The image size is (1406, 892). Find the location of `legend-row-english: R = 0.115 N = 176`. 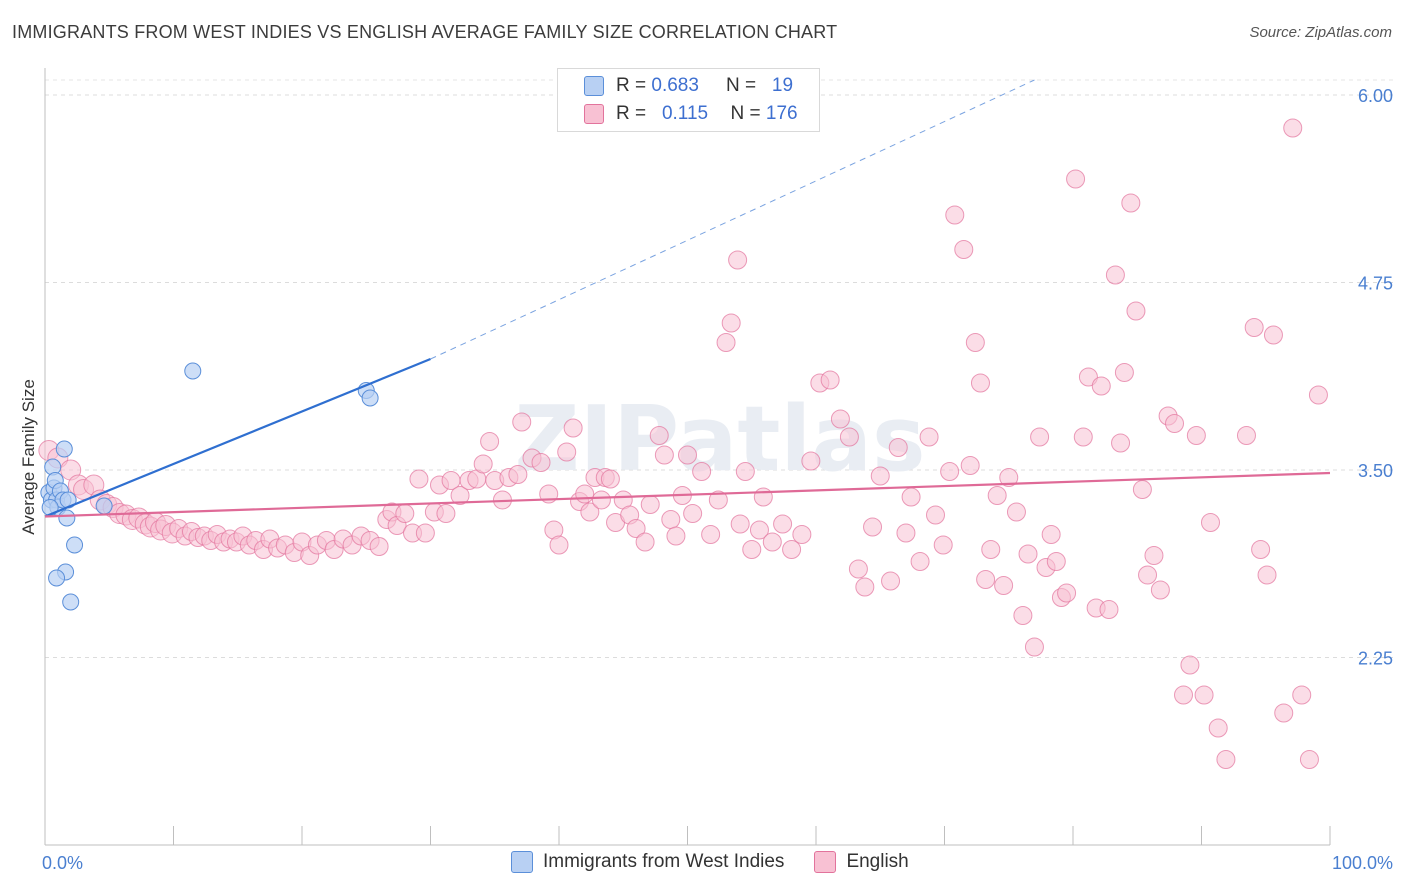

legend-row-english: R = 0.115 N = 176 is located at coordinates (678, 114).